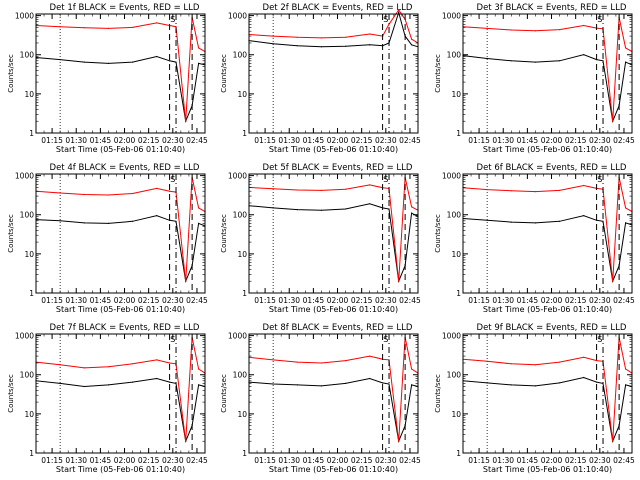 Image resolution: width=640 pixels, height=480 pixels. Describe the element at coordinates (338, 168) in the screenshot. I see `chart-title: Det 5f BLACK = Events, RED = LLD` at that location.